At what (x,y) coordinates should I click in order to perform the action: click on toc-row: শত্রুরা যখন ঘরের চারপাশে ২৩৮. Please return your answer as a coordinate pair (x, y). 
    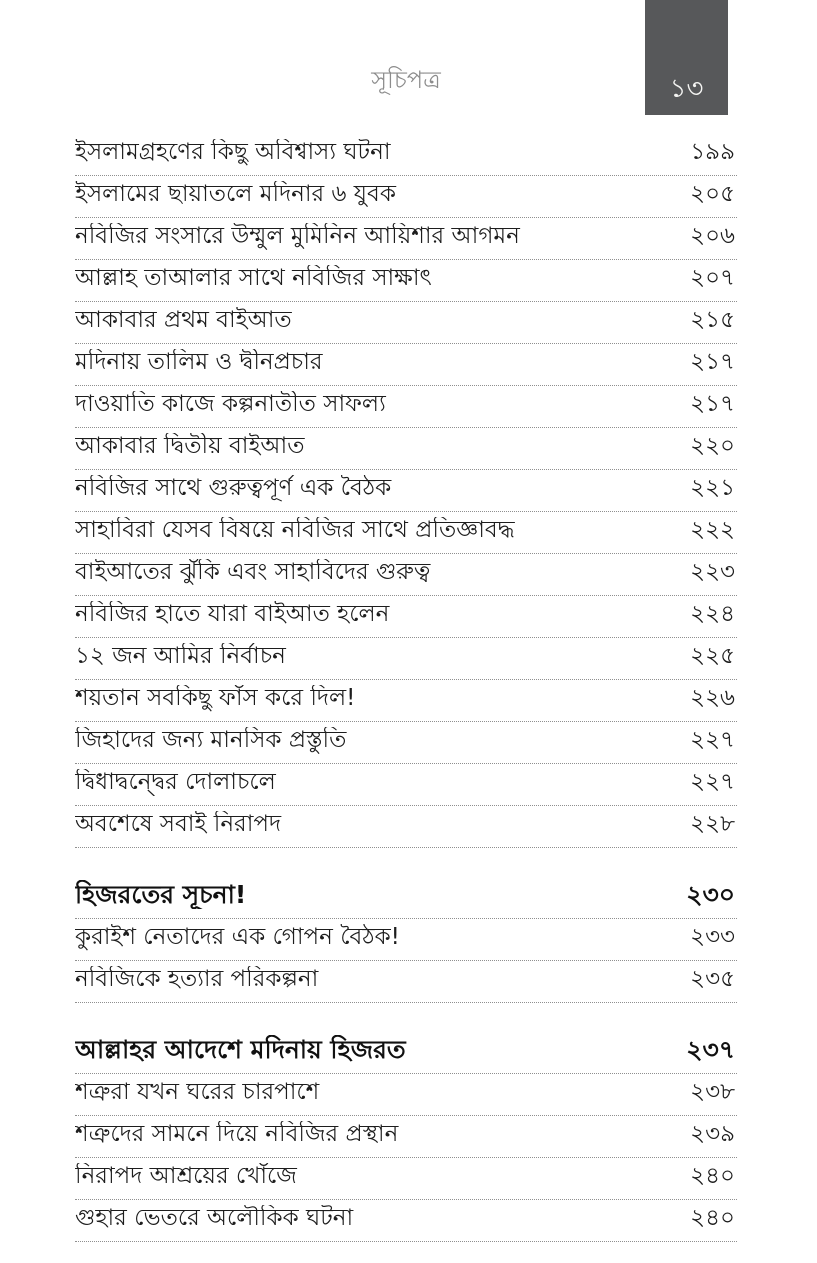
    Looking at the image, I should click on (406, 1095).